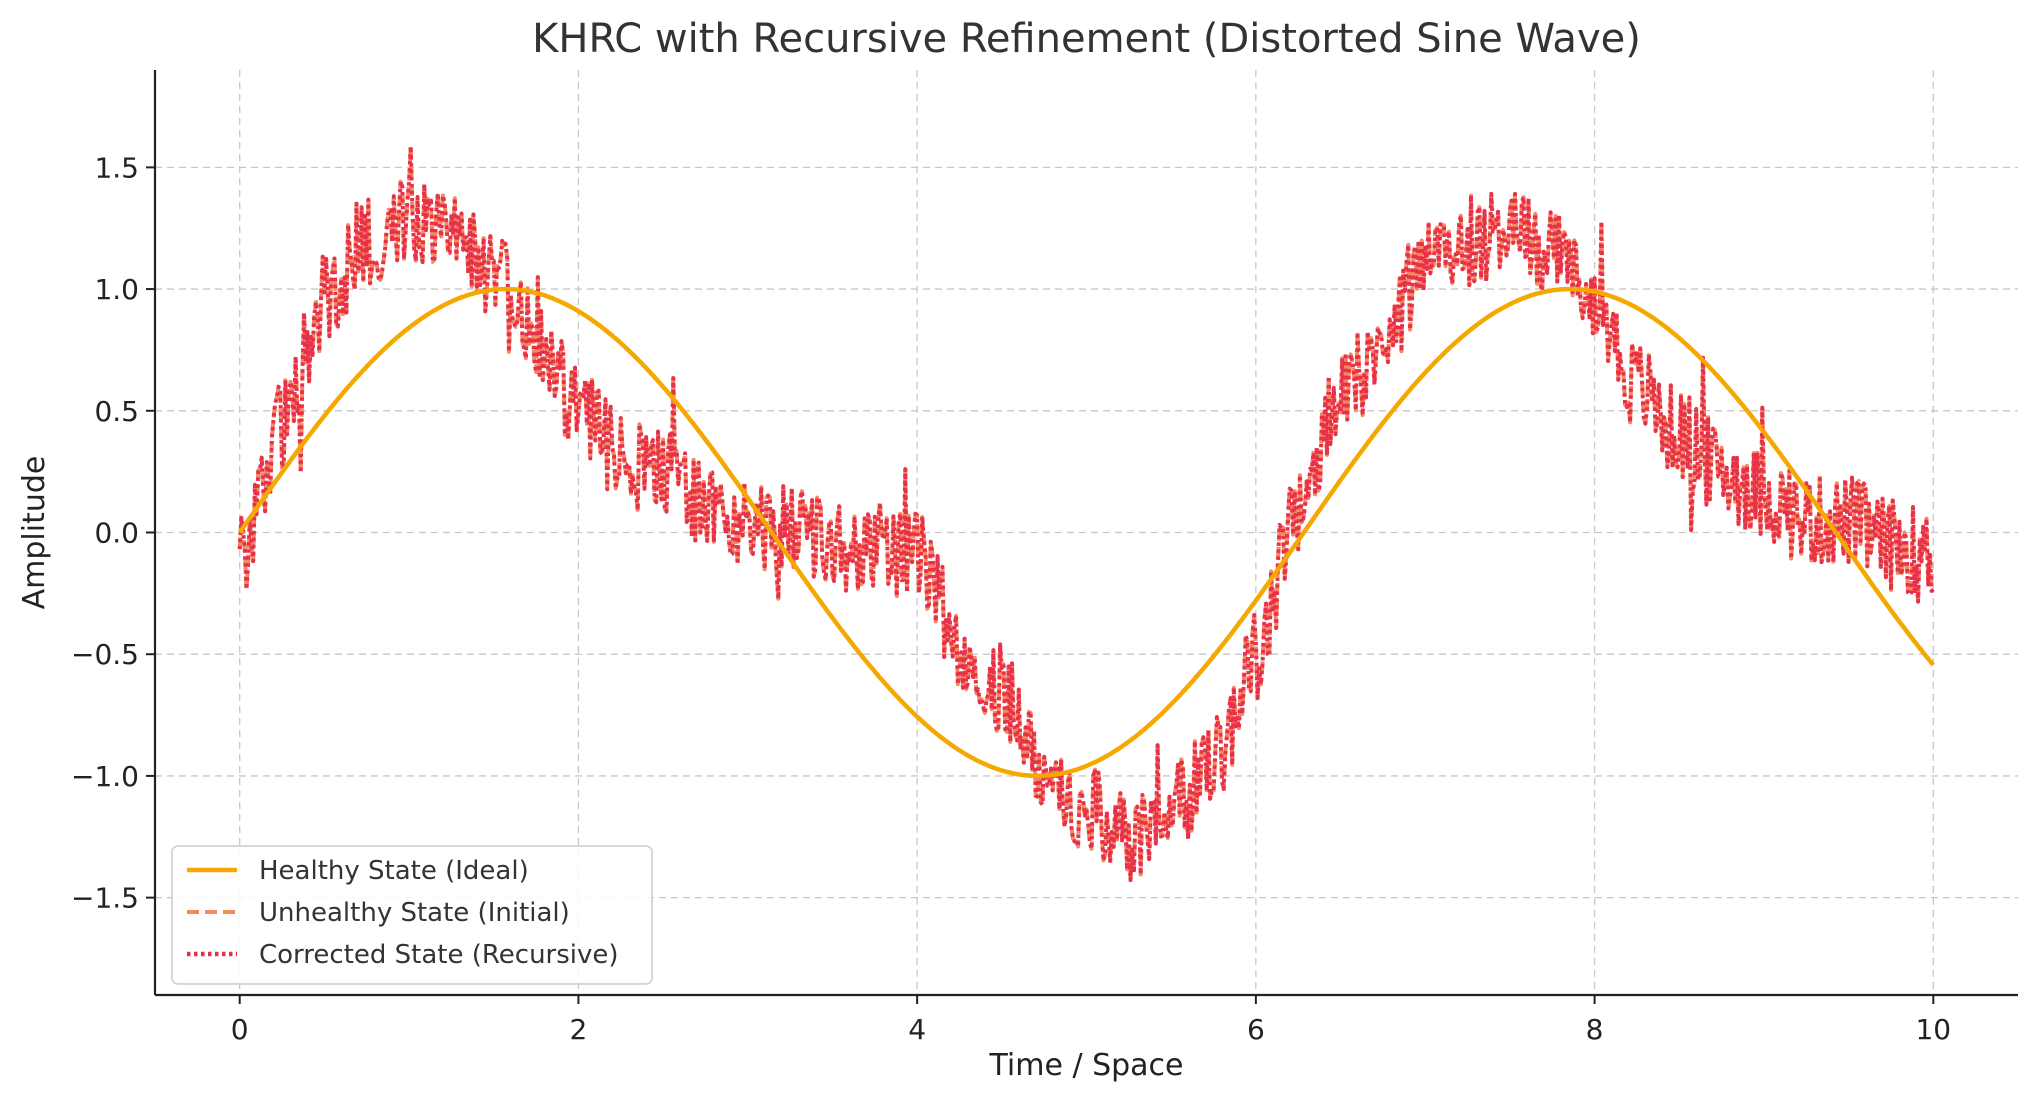  Describe the element at coordinates (116, 533) in the screenshot. I see `y-tick-label: 0.0` at that location.